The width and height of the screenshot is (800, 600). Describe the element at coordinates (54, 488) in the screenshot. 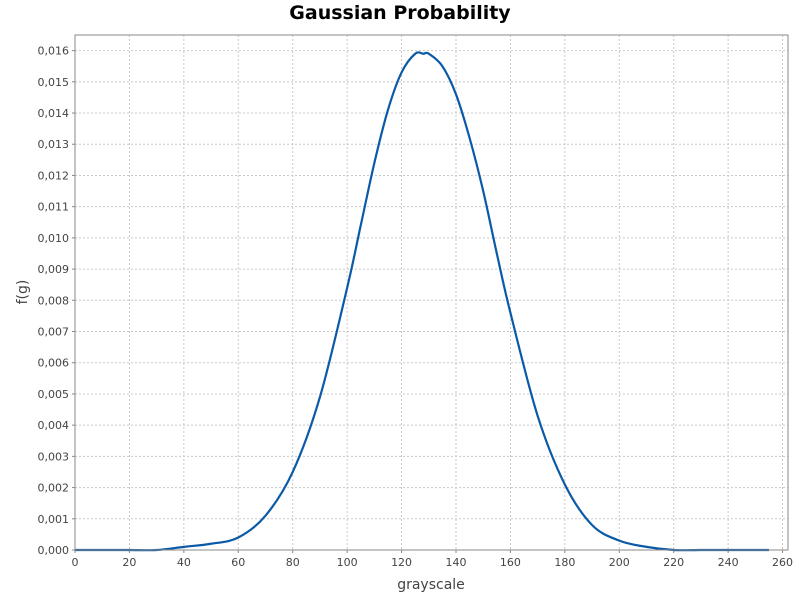

I see `y-tick-label: 0,002` at that location.